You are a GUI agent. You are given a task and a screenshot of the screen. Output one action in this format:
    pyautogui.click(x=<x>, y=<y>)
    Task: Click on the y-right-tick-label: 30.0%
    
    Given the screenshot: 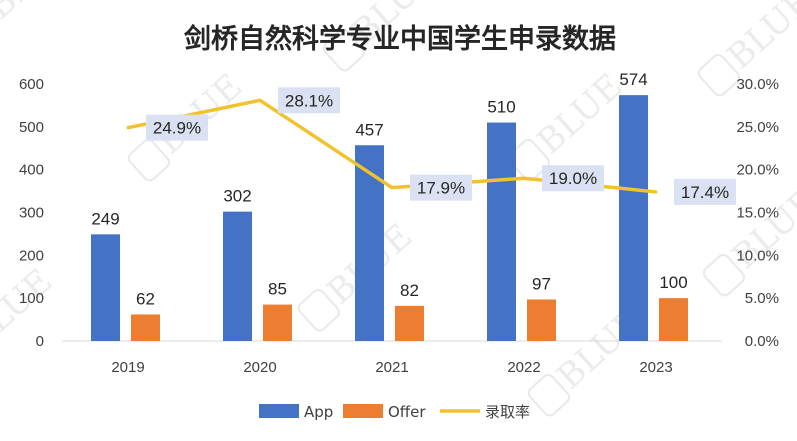 What is the action you would take?
    pyautogui.click(x=757, y=84)
    